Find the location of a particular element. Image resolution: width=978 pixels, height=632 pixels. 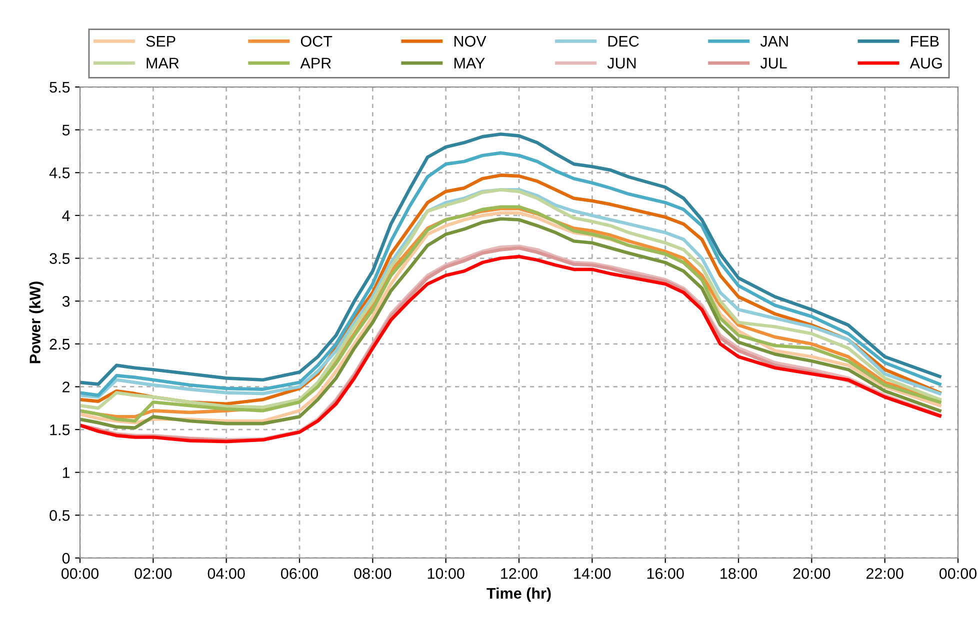

legend-label: FEB is located at coordinates (925, 41).